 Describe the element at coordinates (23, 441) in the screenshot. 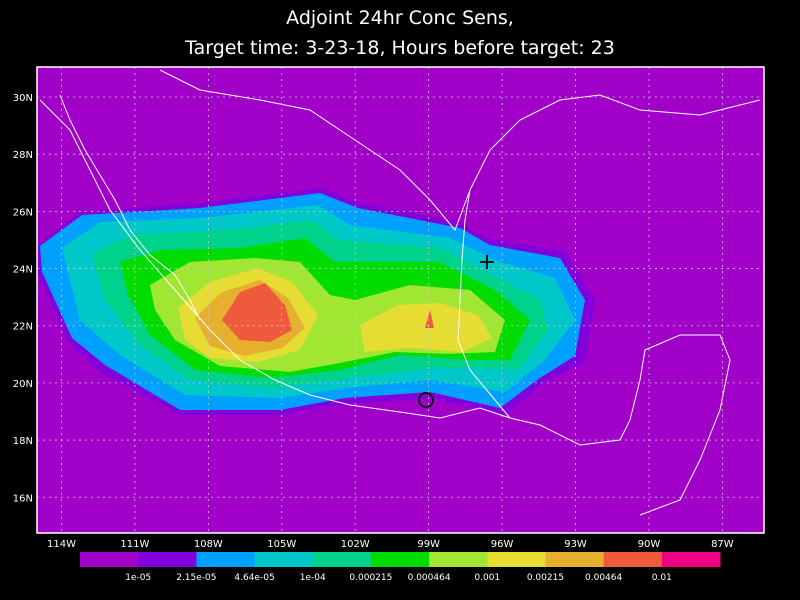

I see `y-tick-label: 18N` at that location.